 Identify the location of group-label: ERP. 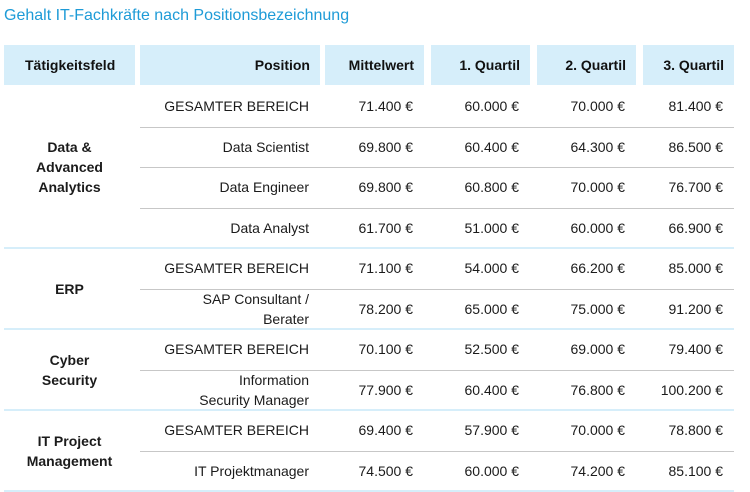
(69, 288).